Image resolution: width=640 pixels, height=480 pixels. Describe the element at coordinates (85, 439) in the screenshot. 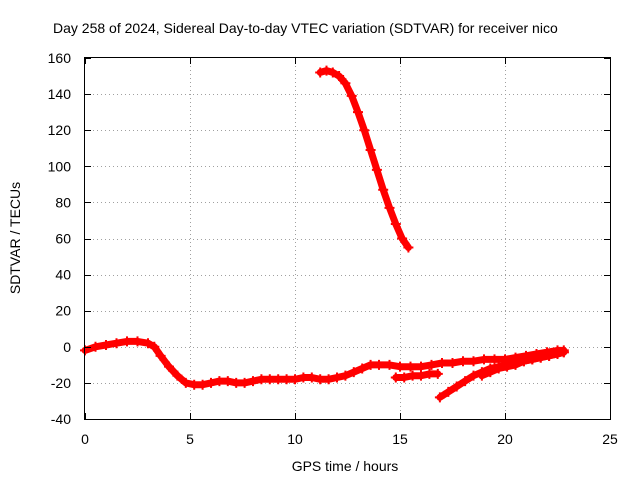

I see `x-tick-label: 0` at that location.